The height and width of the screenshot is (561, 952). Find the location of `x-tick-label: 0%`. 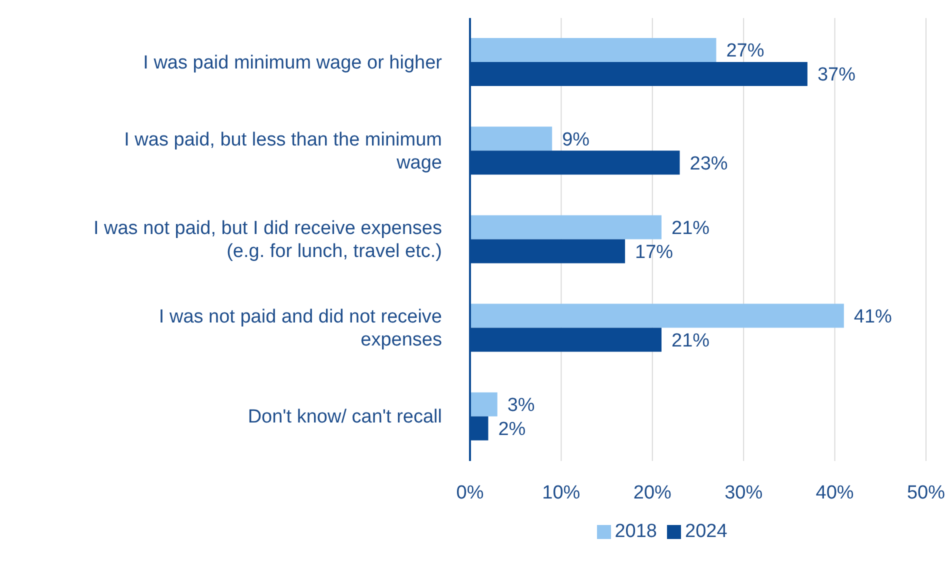

x-tick-label: 0% is located at coordinates (470, 493).